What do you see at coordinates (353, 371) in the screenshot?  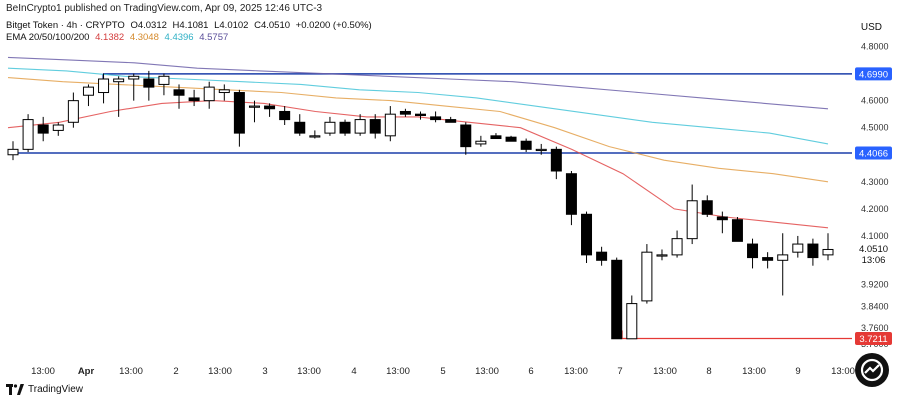 I see `x-tick-label: 4` at bounding box center [353, 371].